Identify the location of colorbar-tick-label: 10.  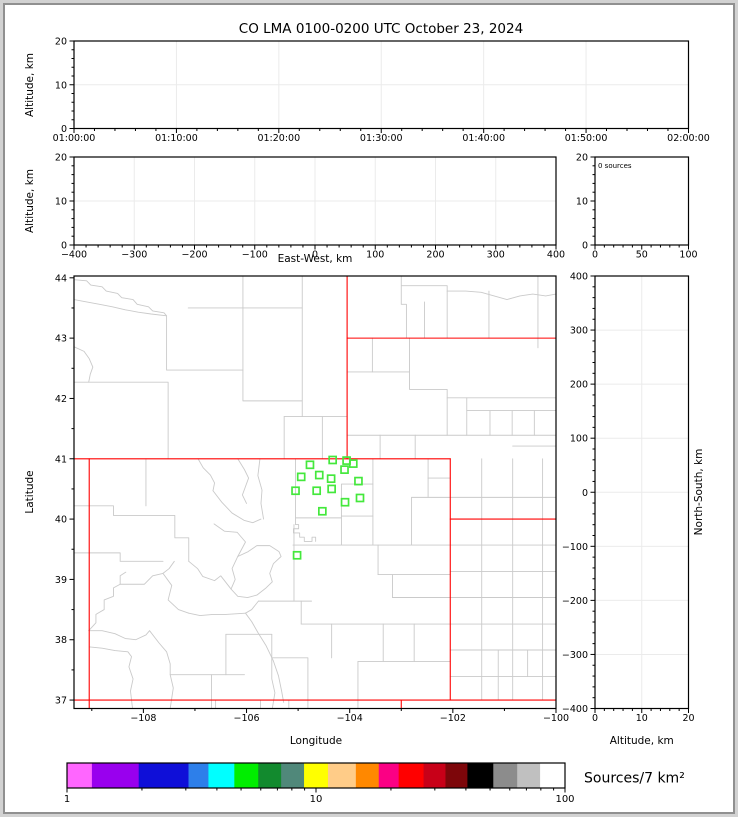
(316, 799).